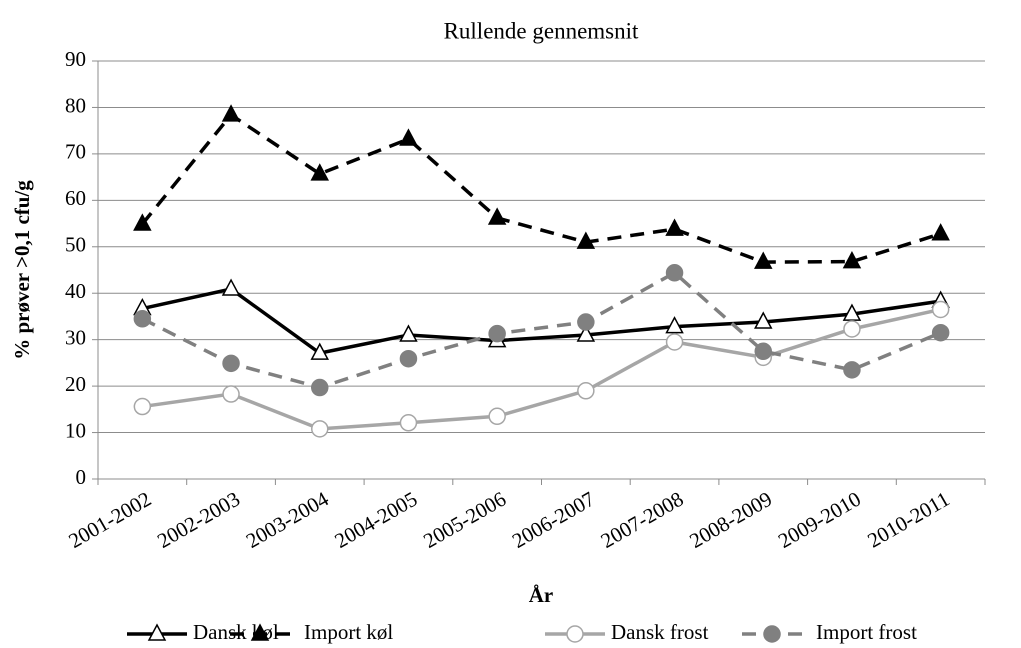 Image resolution: width=1021 pixels, height=648 pixels. What do you see at coordinates (730, 520) in the screenshot?
I see `x-tick-label: 2008-2009` at bounding box center [730, 520].